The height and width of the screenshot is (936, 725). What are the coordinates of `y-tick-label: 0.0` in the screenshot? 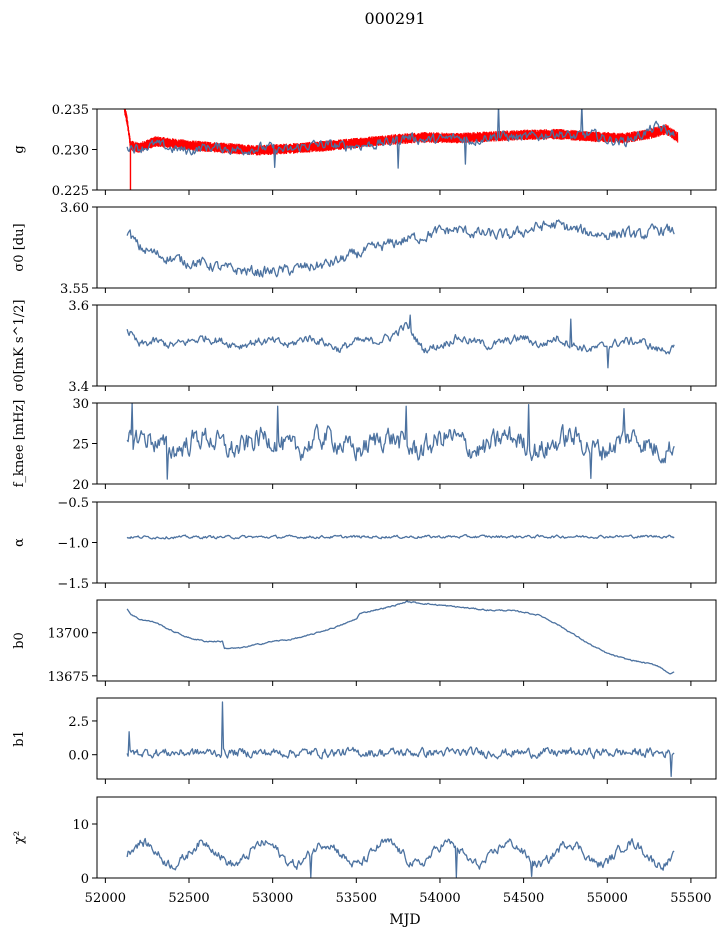 It's located at (78, 756).